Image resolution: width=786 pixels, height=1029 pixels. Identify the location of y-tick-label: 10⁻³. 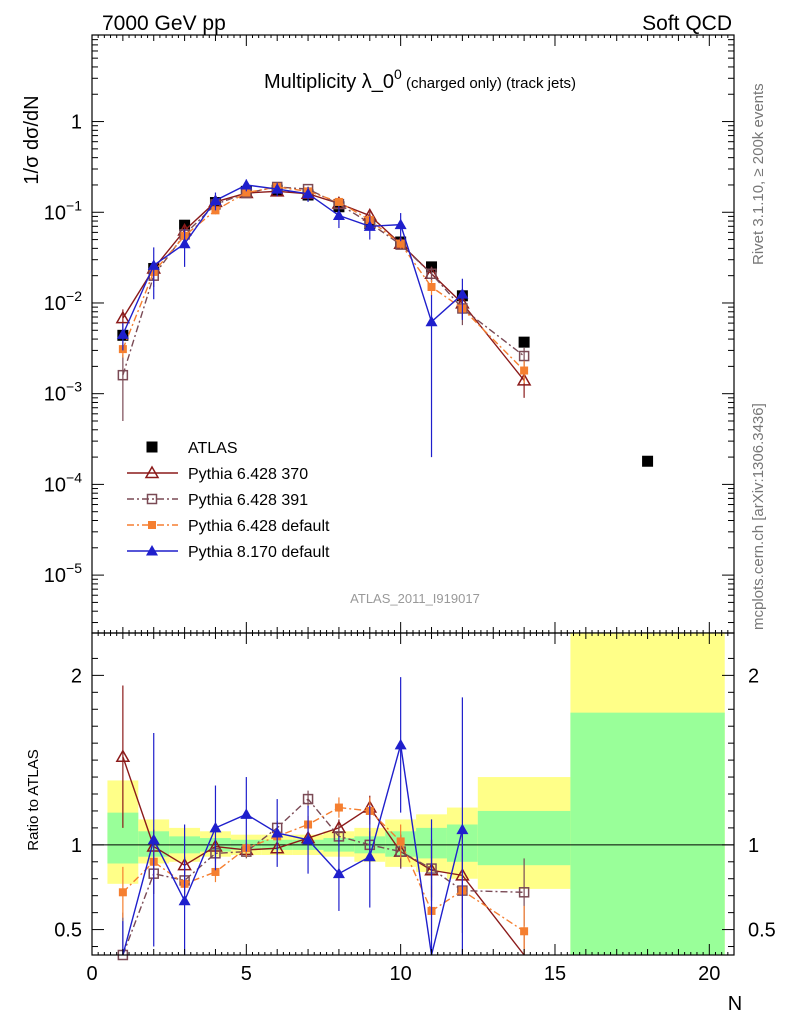
(63, 392).